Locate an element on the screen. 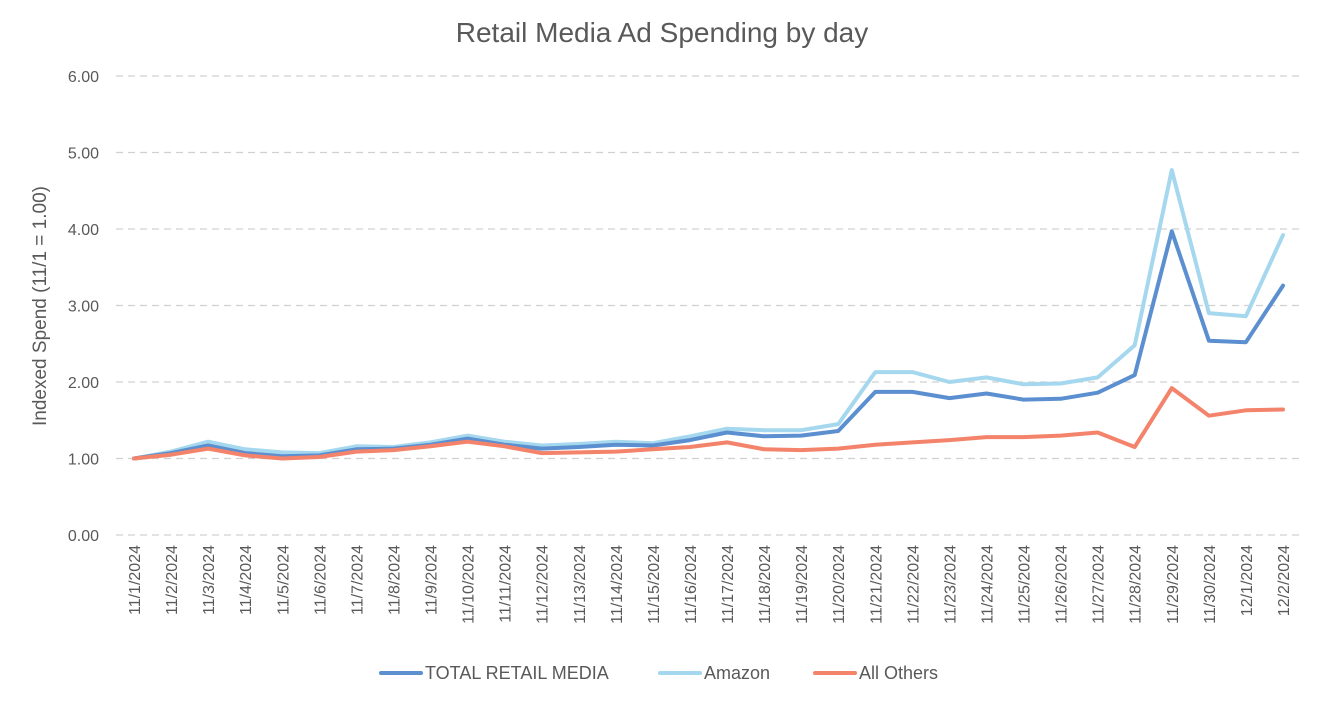  y-axis-ticks: 0.00 1.00 2.00 3.00 4.00 5.00 6.00 is located at coordinates (83, 307).